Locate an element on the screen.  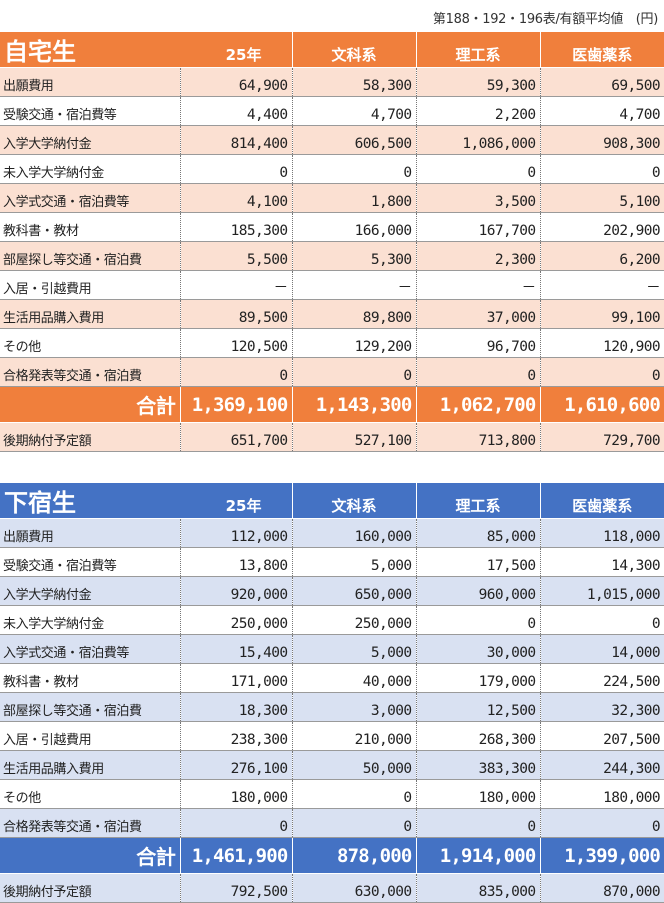
table-row: その他 120,500 129,200 96,700 120,900 is located at coordinates (332, 343).